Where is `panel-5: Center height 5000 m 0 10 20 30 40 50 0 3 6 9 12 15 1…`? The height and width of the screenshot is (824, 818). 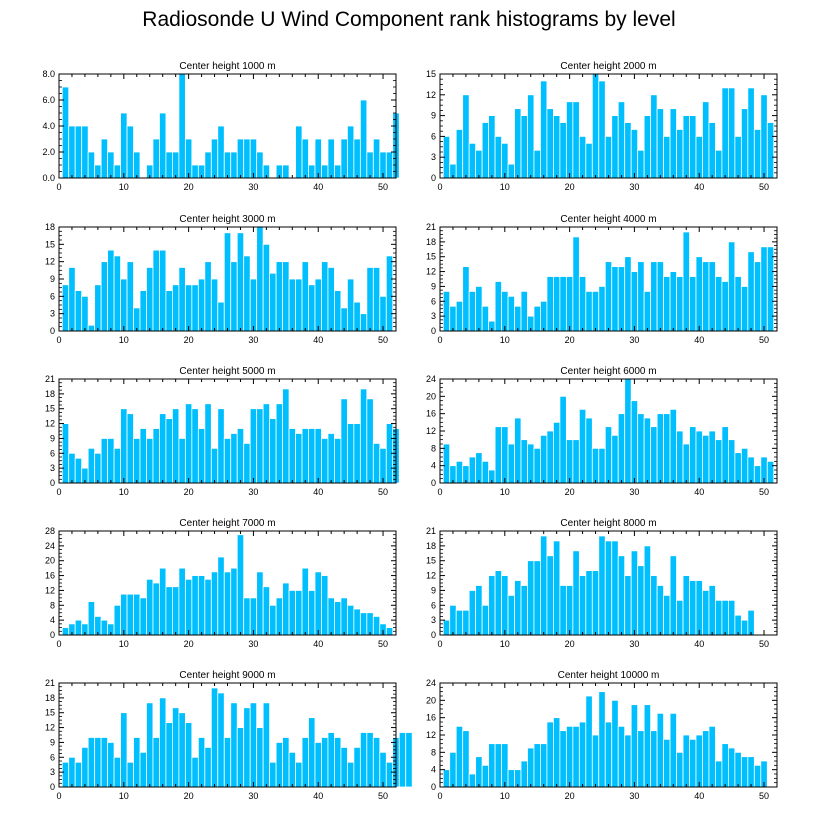 panel-5: Center height 5000 m 0 10 20 30 40 50 0 3 6 9 12 15 1… is located at coordinates (222, 431).